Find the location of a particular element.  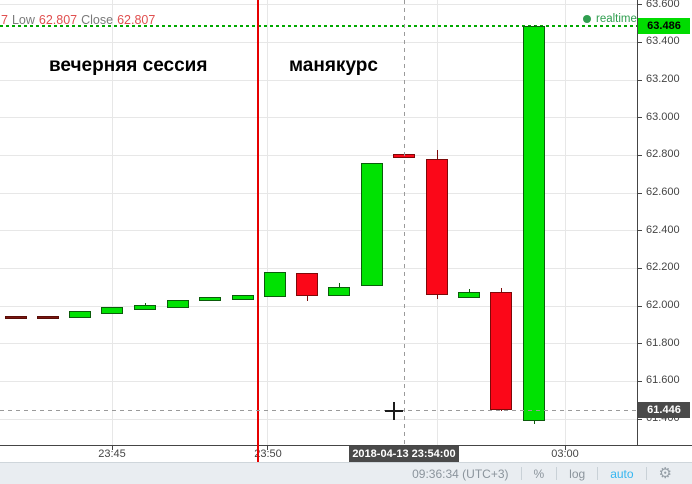

percent-scale-button: % is located at coordinates (539, 473).